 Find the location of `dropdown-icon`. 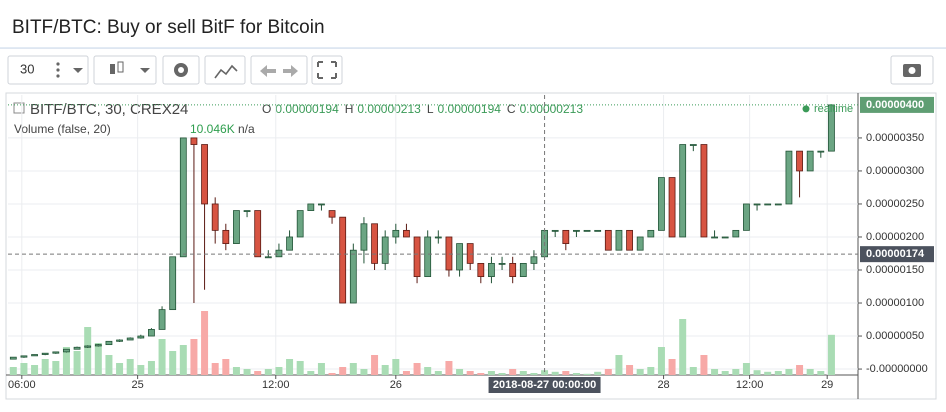

dropdown-icon is located at coordinates (78, 70).